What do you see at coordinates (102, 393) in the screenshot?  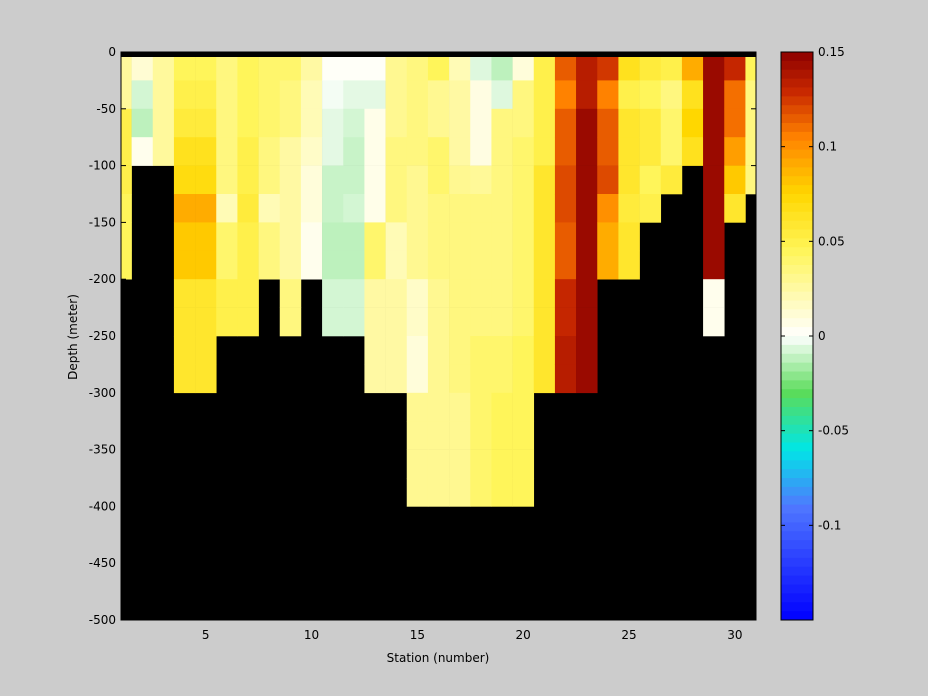 I see `y-tick-label: -300` at bounding box center [102, 393].